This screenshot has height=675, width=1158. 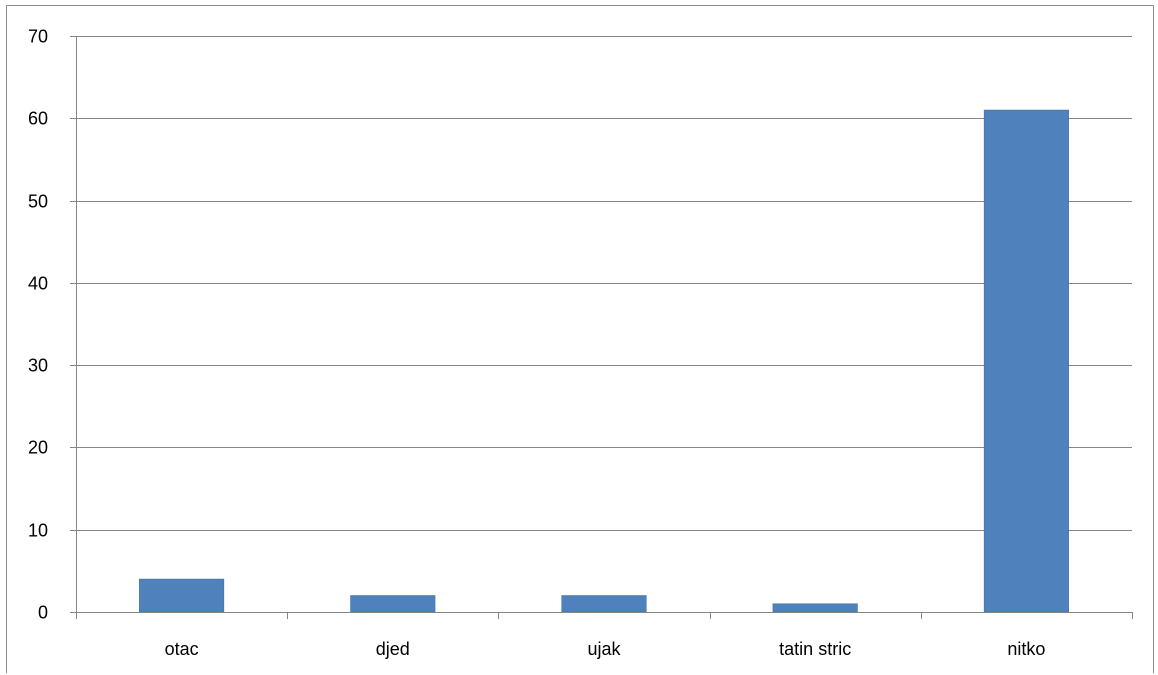 What do you see at coordinates (1026, 649) in the screenshot?
I see `x-tick-label-nitko: nitko` at bounding box center [1026, 649].